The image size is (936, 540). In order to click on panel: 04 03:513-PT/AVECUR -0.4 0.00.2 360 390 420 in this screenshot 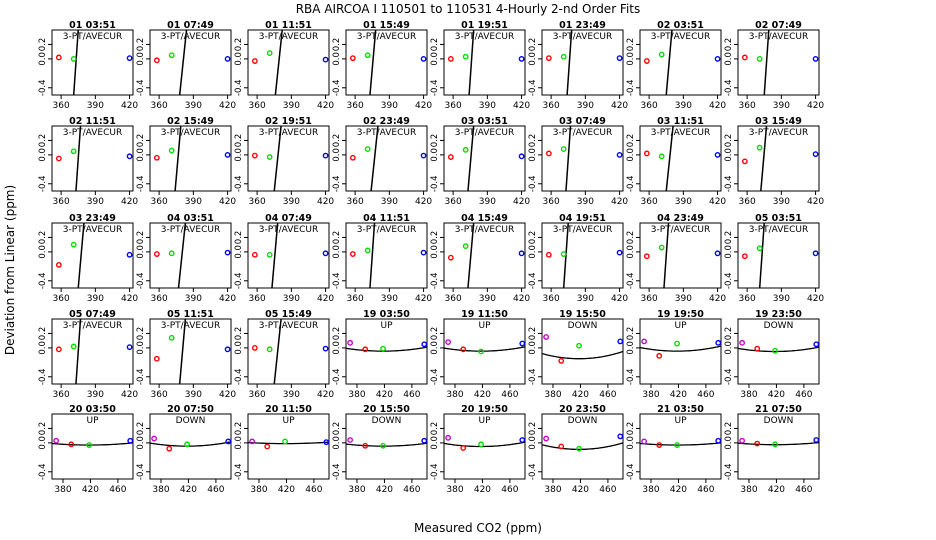, I will do `click(186, 258)`.